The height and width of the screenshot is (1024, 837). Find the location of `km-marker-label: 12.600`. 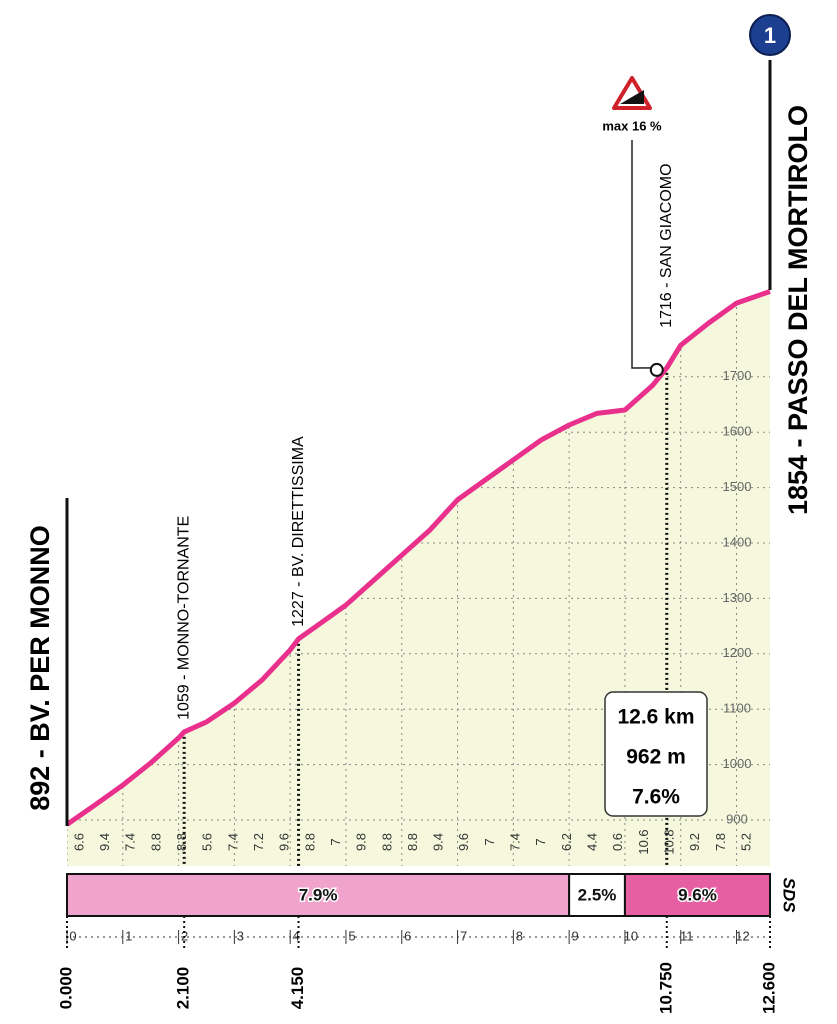

km-marker-label: 12.600 is located at coordinates (768, 988).